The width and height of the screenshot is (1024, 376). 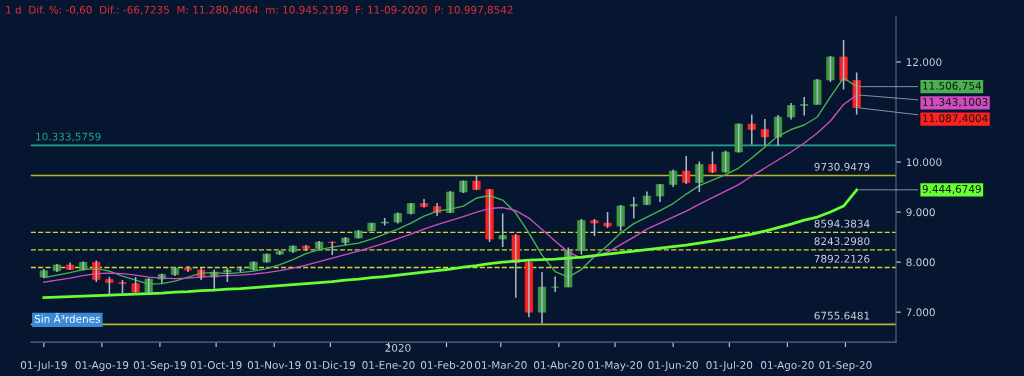 I want to click on x-tick-label: 01-Oct-19, so click(x=216, y=365).